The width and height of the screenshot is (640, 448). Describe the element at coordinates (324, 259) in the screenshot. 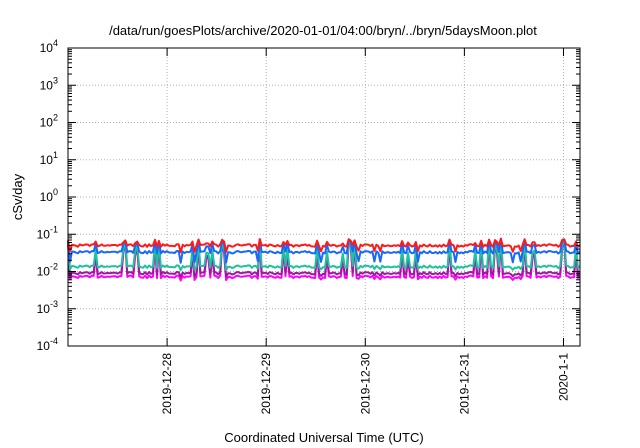

I see `series-layer` at that location.